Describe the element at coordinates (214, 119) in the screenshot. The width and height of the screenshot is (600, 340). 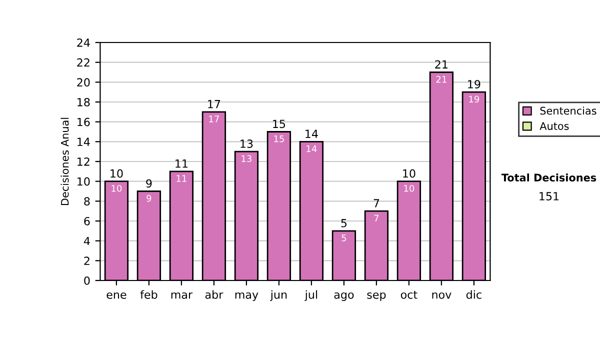
I see `data-label: 17` at that location.